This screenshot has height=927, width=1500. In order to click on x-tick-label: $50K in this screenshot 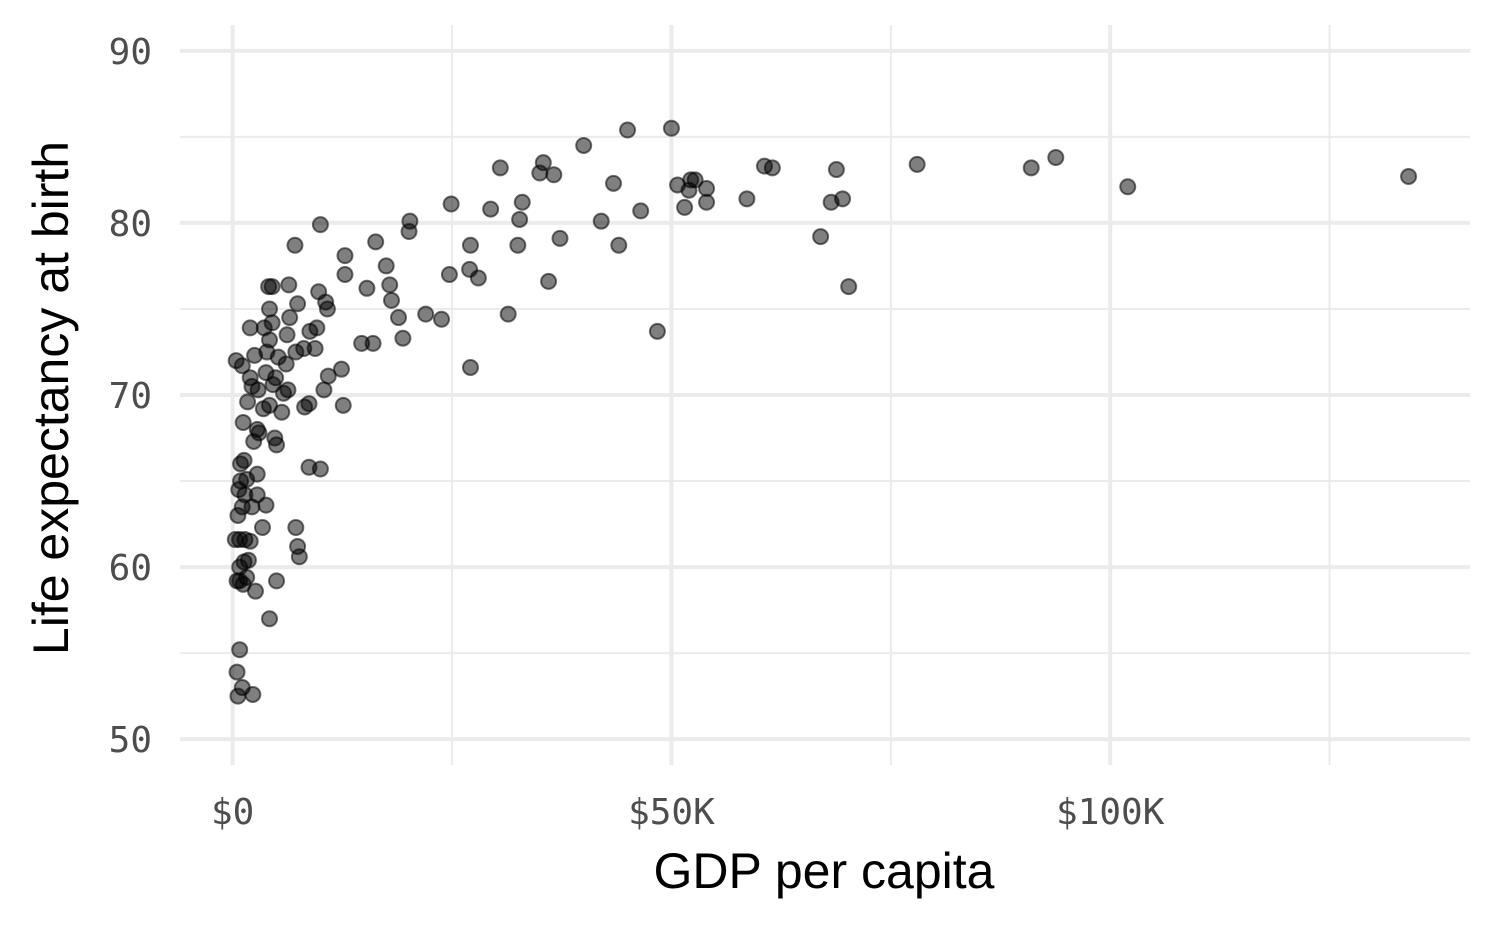, I will do `click(671, 812)`.